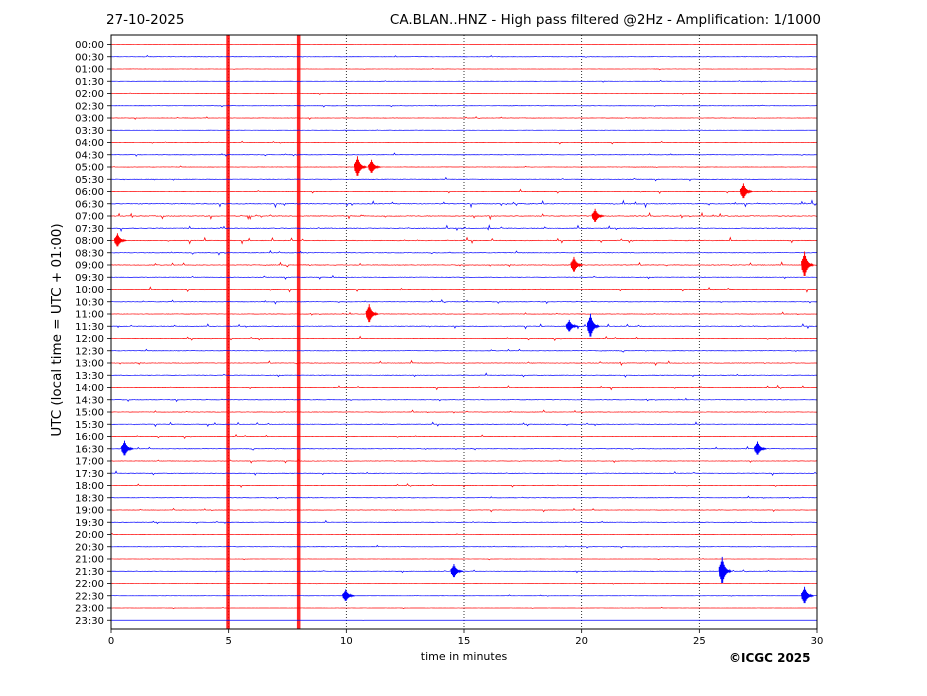 This screenshot has width=927, height=696. What do you see at coordinates (464, 326) in the screenshot?
I see `trace-11:30` at bounding box center [464, 326].